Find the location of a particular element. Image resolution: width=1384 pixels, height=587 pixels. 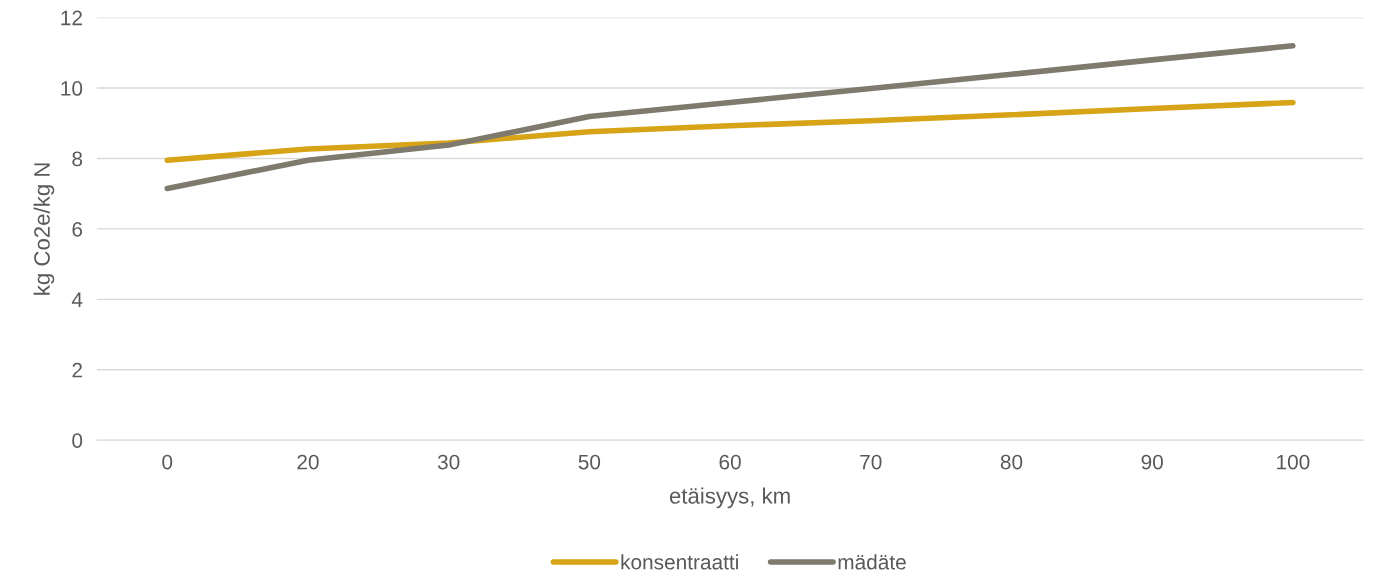

legend-label: mädäte is located at coordinates (872, 562).